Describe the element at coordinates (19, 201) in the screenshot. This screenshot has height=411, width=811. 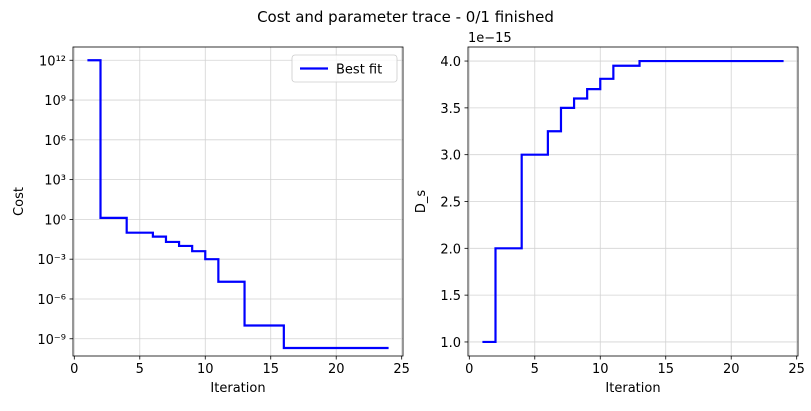
I see `y-axis-label: Cost` at that location.